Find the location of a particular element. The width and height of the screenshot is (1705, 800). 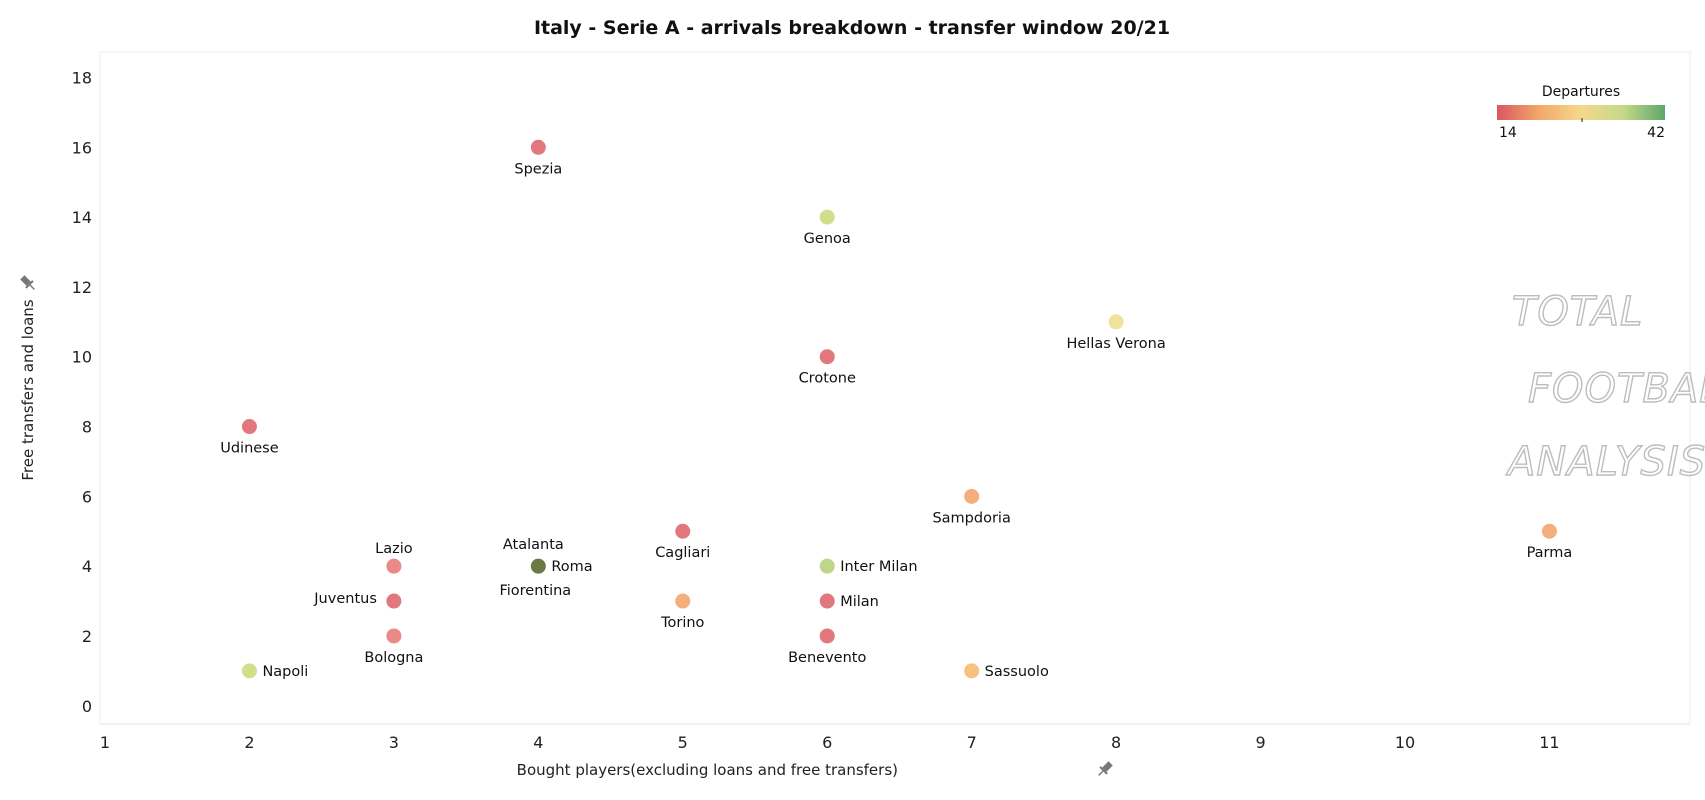

y-tick-label: 18 is located at coordinates (82, 77).